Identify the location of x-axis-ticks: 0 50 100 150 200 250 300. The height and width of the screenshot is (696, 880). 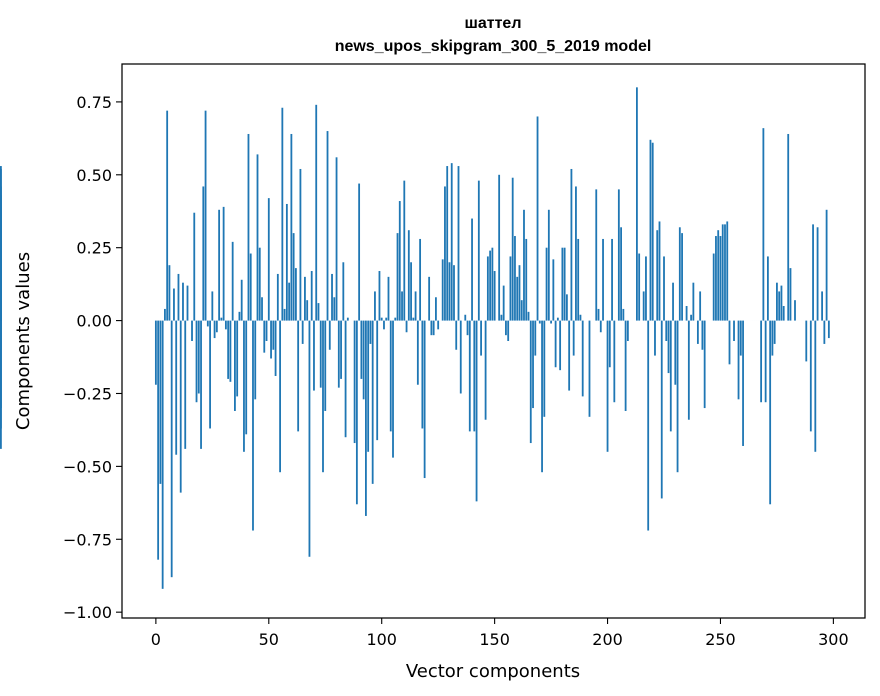
(500, 633).